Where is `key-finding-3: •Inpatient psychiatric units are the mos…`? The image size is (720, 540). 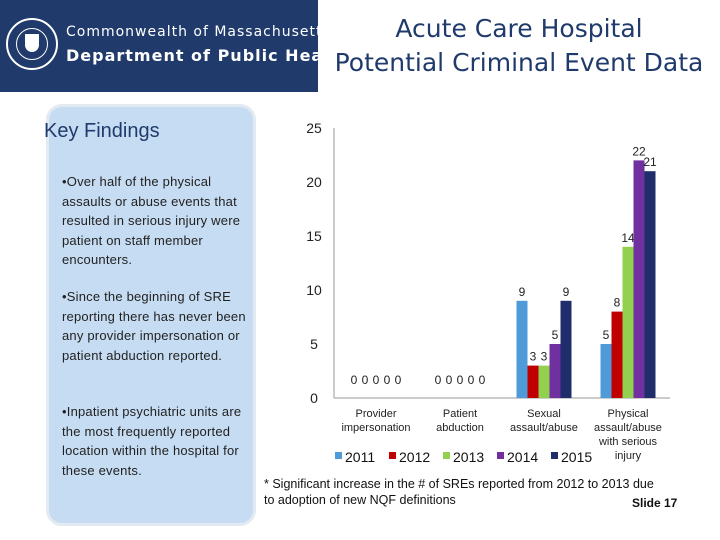
key-finding-3: •Inpatient psychiatric units are the mos… is located at coordinates (152, 441).